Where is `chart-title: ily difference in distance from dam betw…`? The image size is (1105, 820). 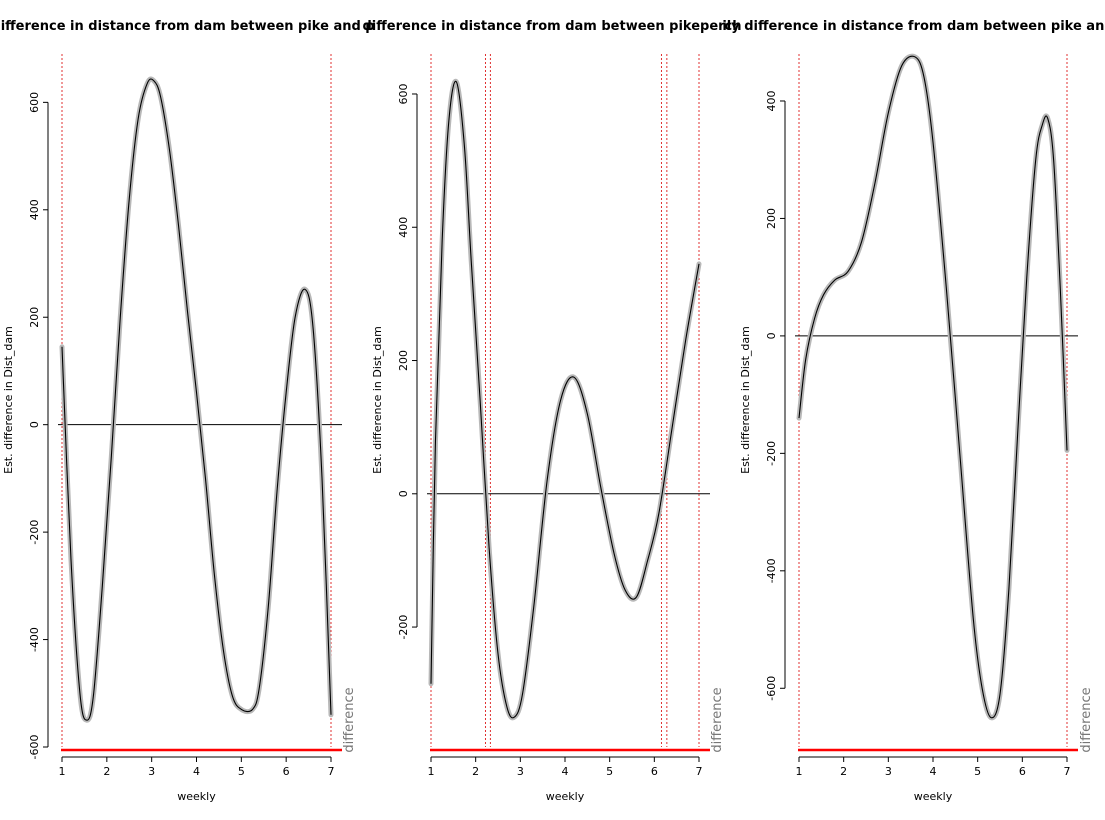
chart-title: ily difference in distance from dam betw… is located at coordinates (913, 26).